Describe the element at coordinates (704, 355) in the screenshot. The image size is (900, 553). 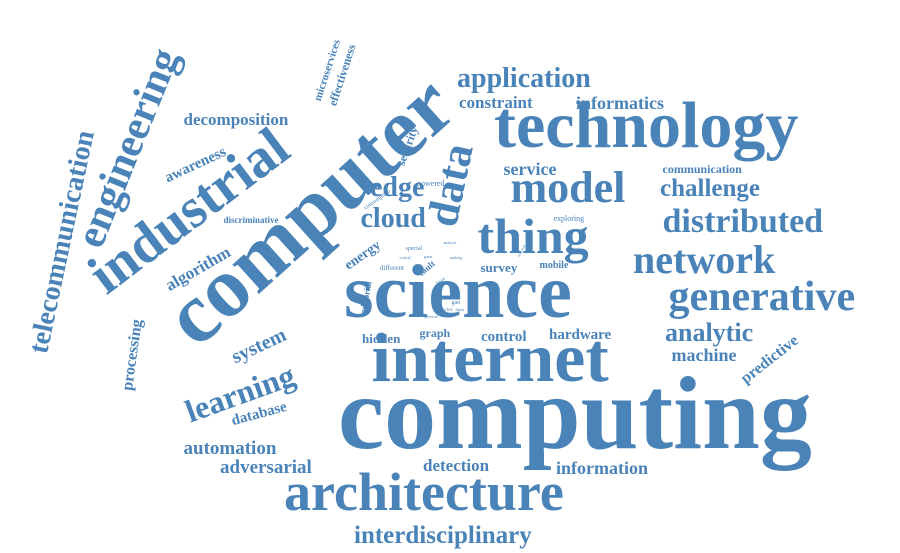
I see `word-machine: machine` at that location.